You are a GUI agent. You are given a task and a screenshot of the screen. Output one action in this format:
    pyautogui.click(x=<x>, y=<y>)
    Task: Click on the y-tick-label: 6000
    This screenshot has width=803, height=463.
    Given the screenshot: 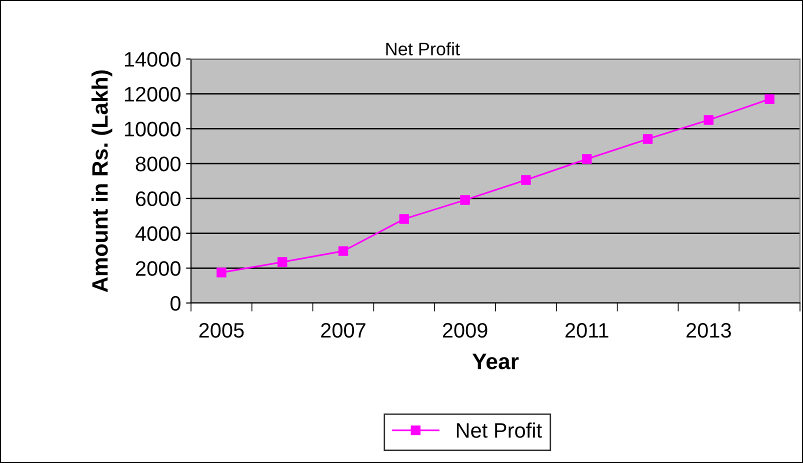 What is the action you would take?
    pyautogui.click(x=158, y=198)
    